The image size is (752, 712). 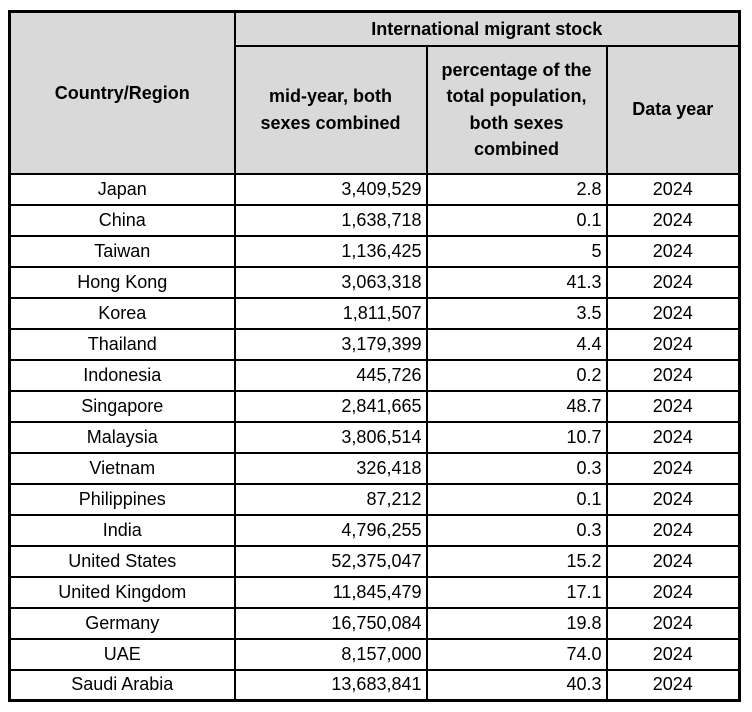 I want to click on percentage-cell: 19.8, so click(x=516, y=623).